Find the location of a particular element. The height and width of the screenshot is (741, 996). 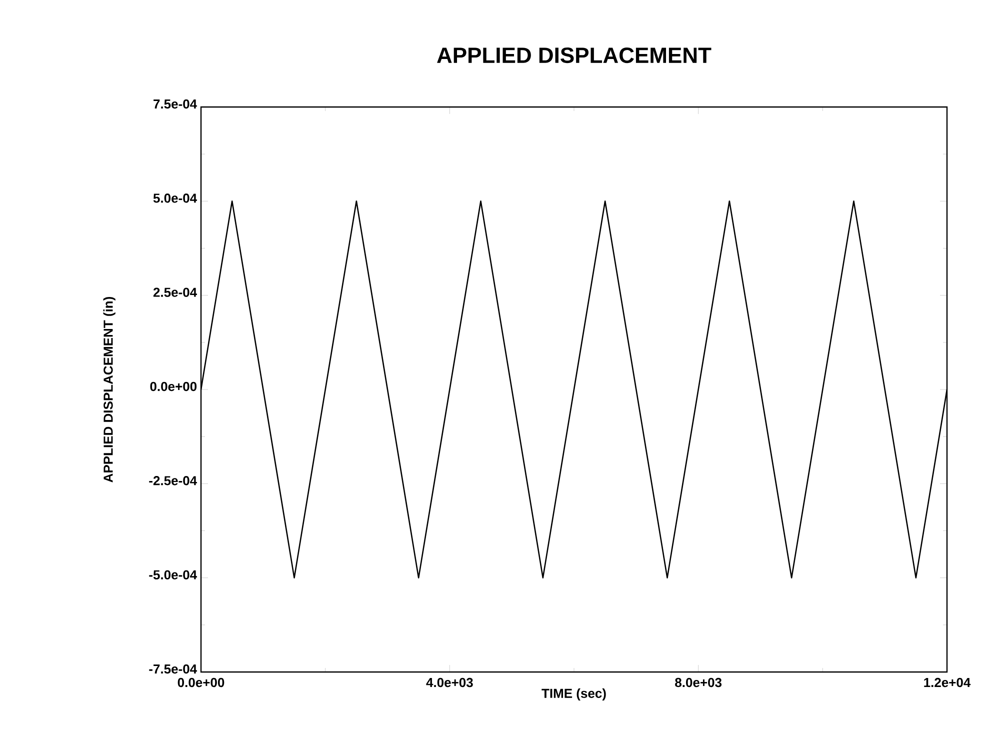

y-tick-label: 5.0e-04 is located at coordinates (175, 198).